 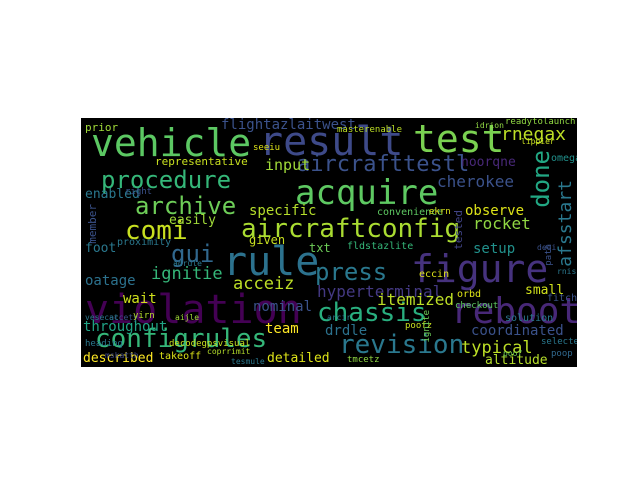 I want to click on word-poof: poof, so click(x=513, y=353).